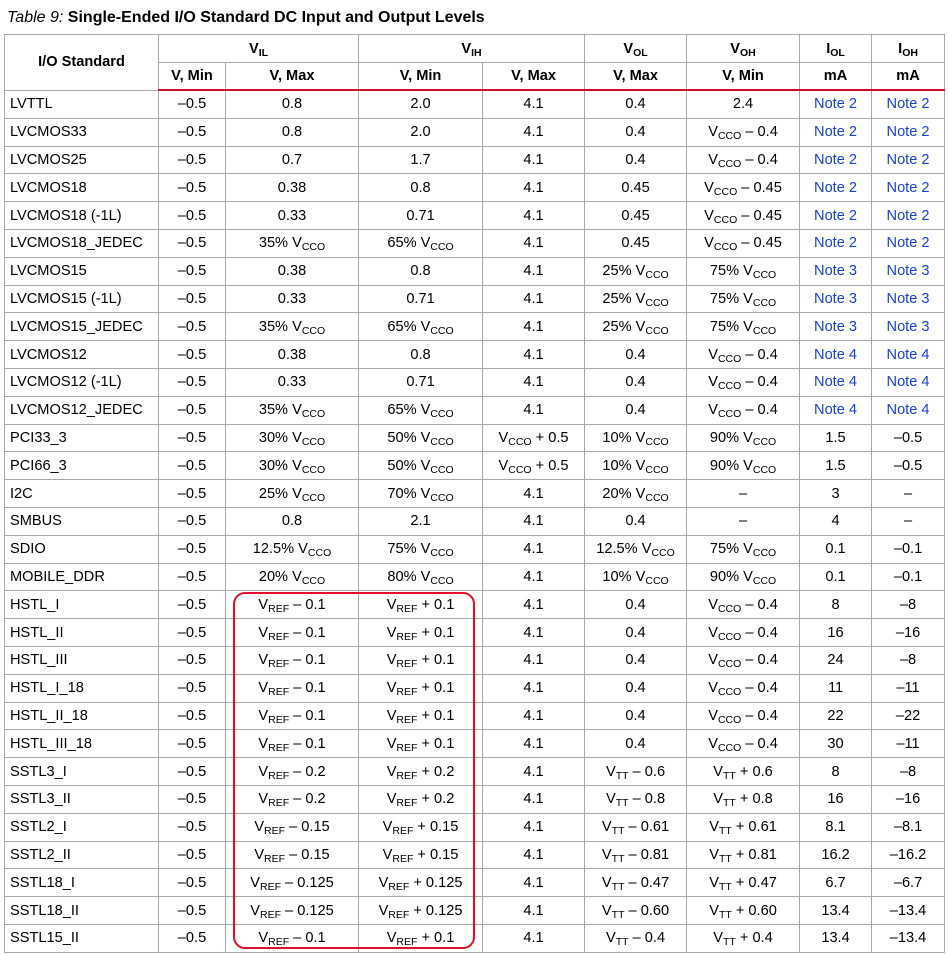 The width and height of the screenshot is (948, 954). What do you see at coordinates (908, 910) in the screenshot?
I see `cell-ioh: –13.4` at bounding box center [908, 910].